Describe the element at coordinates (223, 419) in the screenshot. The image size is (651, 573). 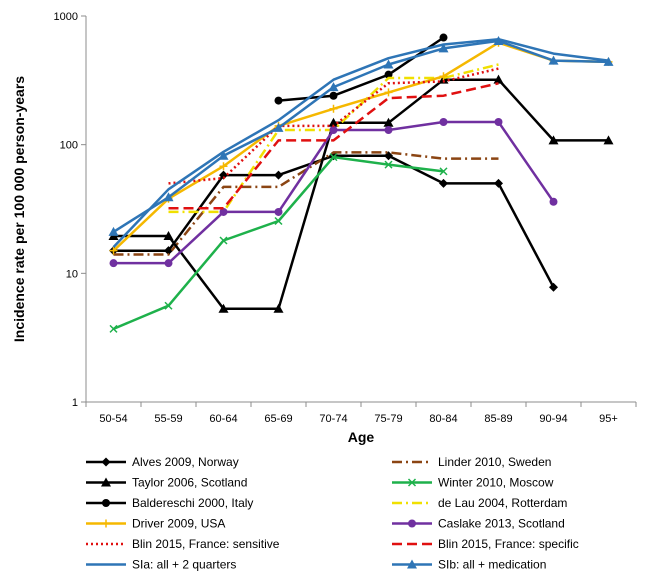
I see `x-tick-label: 60-64` at that location.